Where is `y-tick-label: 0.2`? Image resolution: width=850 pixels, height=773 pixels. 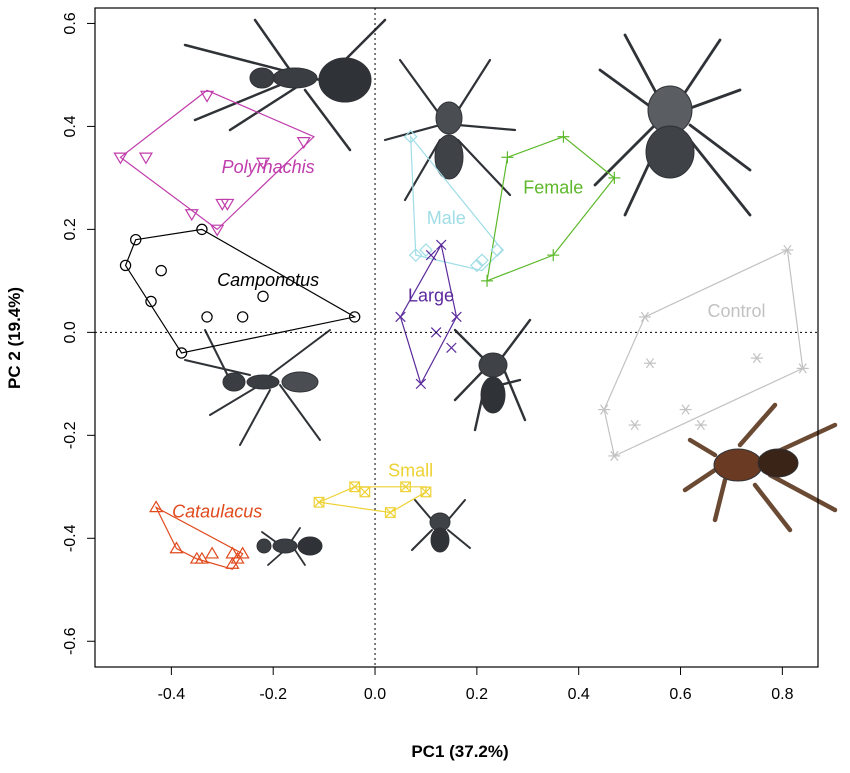
y-tick-label: 0.2 is located at coordinates (70, 229).